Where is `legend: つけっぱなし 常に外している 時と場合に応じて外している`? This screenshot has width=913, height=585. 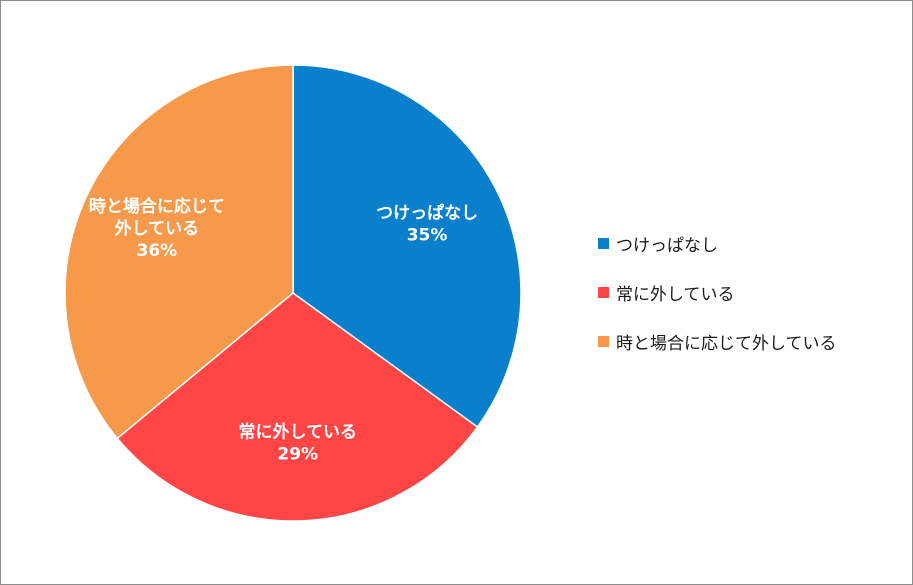
legend: つけっぱなし 常に外している 時と場合に応じて外している is located at coordinates (753, 304).